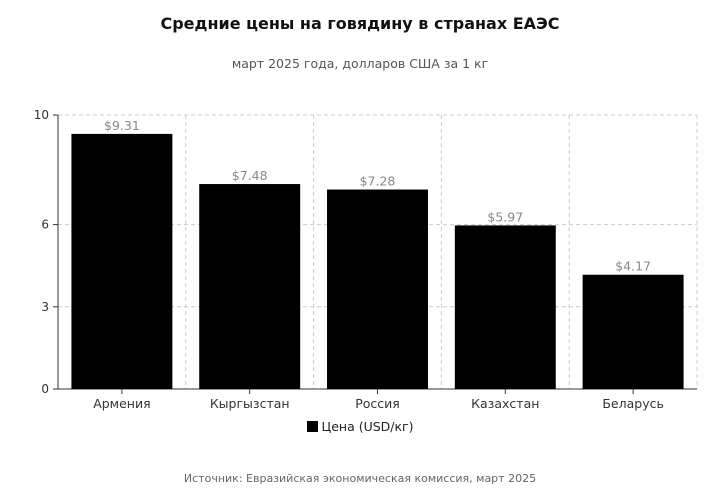 This screenshot has height=494, width=720. Describe the element at coordinates (45, 225) in the screenshot. I see `y-tick-label: 6` at that location.